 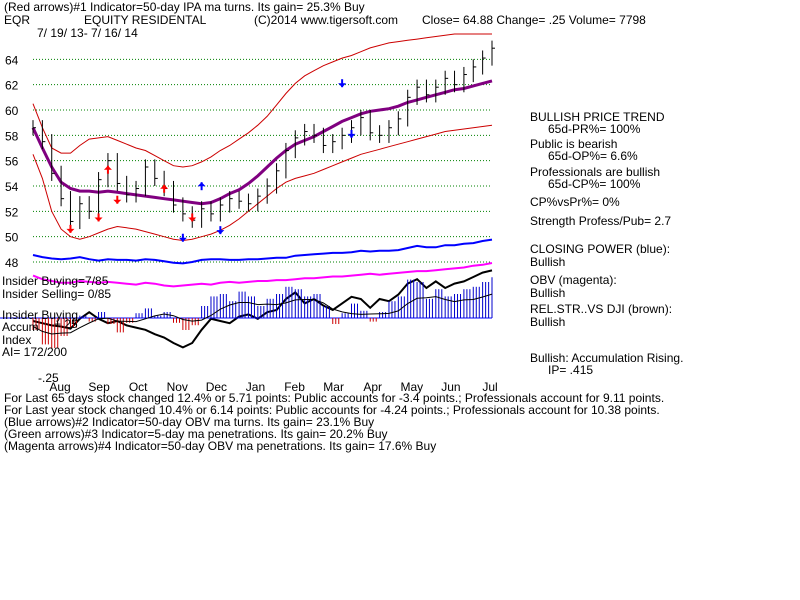 I want to click on y-tick-label-58: 58, so click(x=12, y=136).